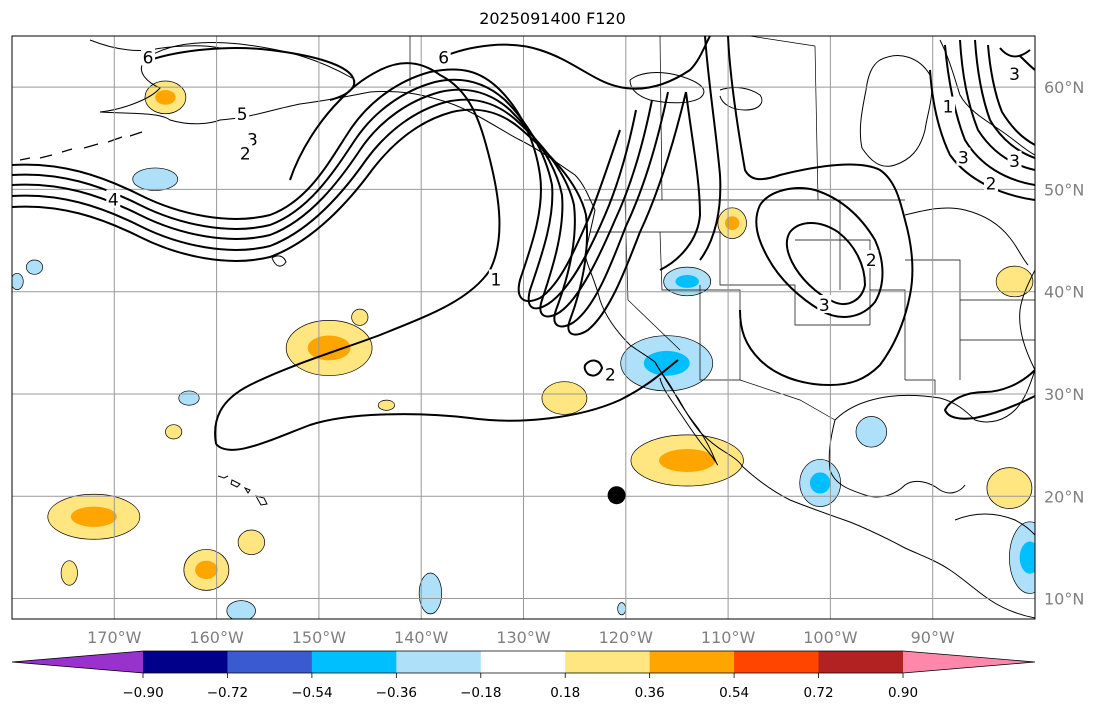  What do you see at coordinates (319, 637) in the screenshot?
I see `lon-tick-label: 150°W` at bounding box center [319, 637].